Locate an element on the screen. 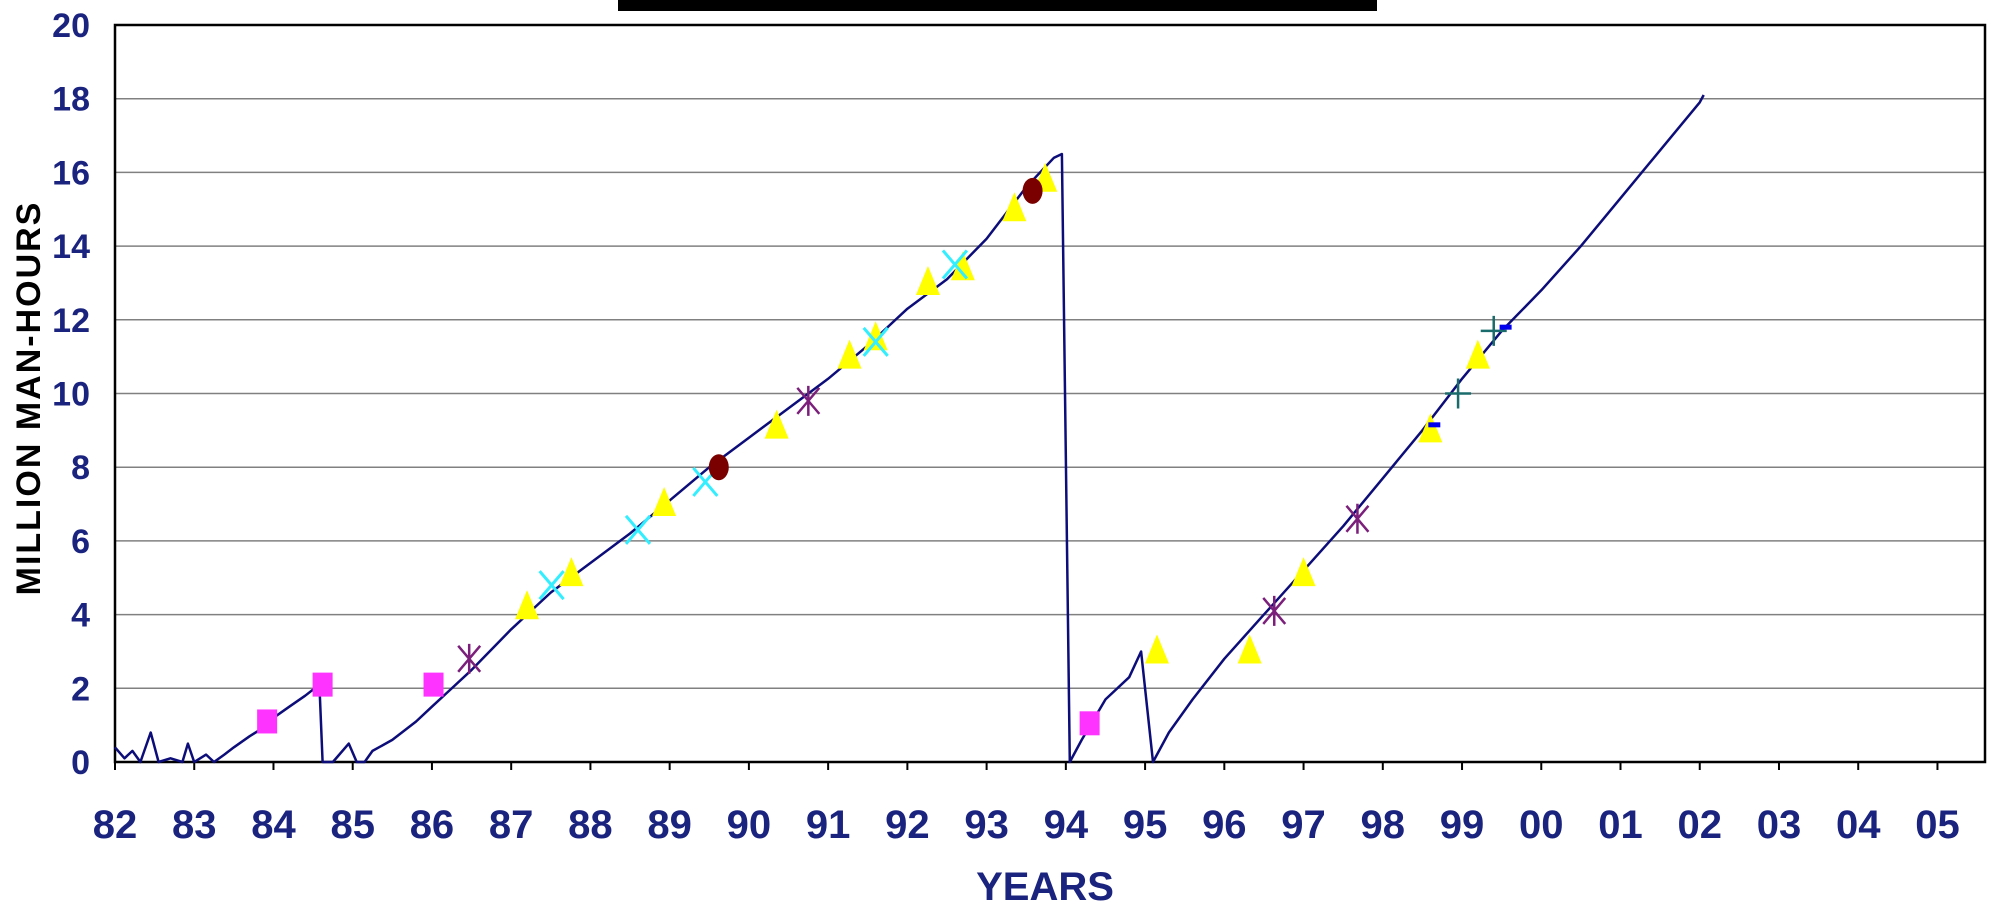  x-tick-label: 91 is located at coordinates (828, 825).